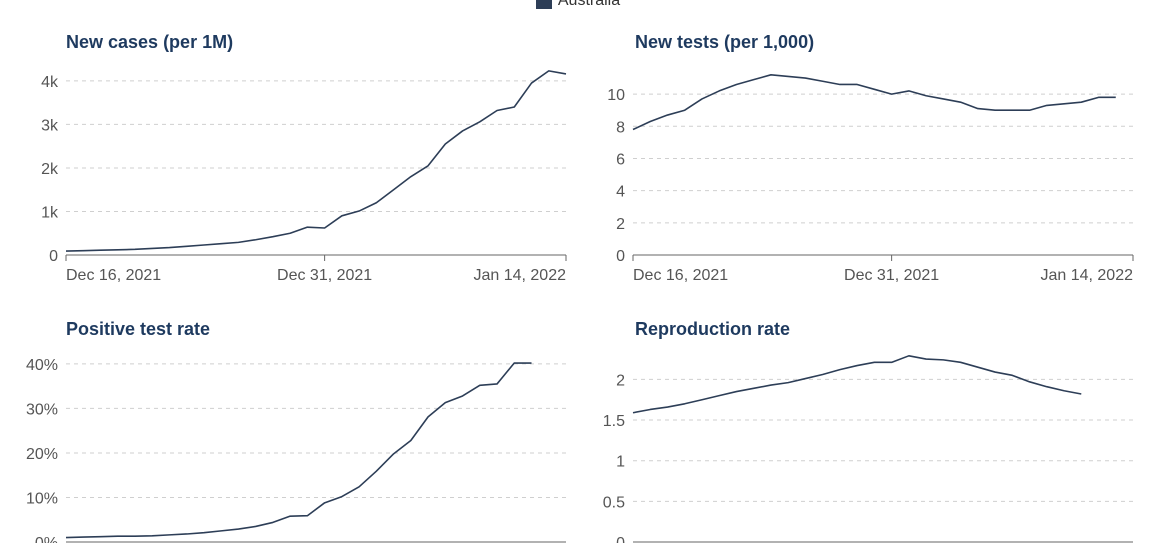 Image resolution: width=1156 pixels, height=543 pixels. What do you see at coordinates (50, 125) in the screenshot?
I see `y-tick-label: 3k` at bounding box center [50, 125].